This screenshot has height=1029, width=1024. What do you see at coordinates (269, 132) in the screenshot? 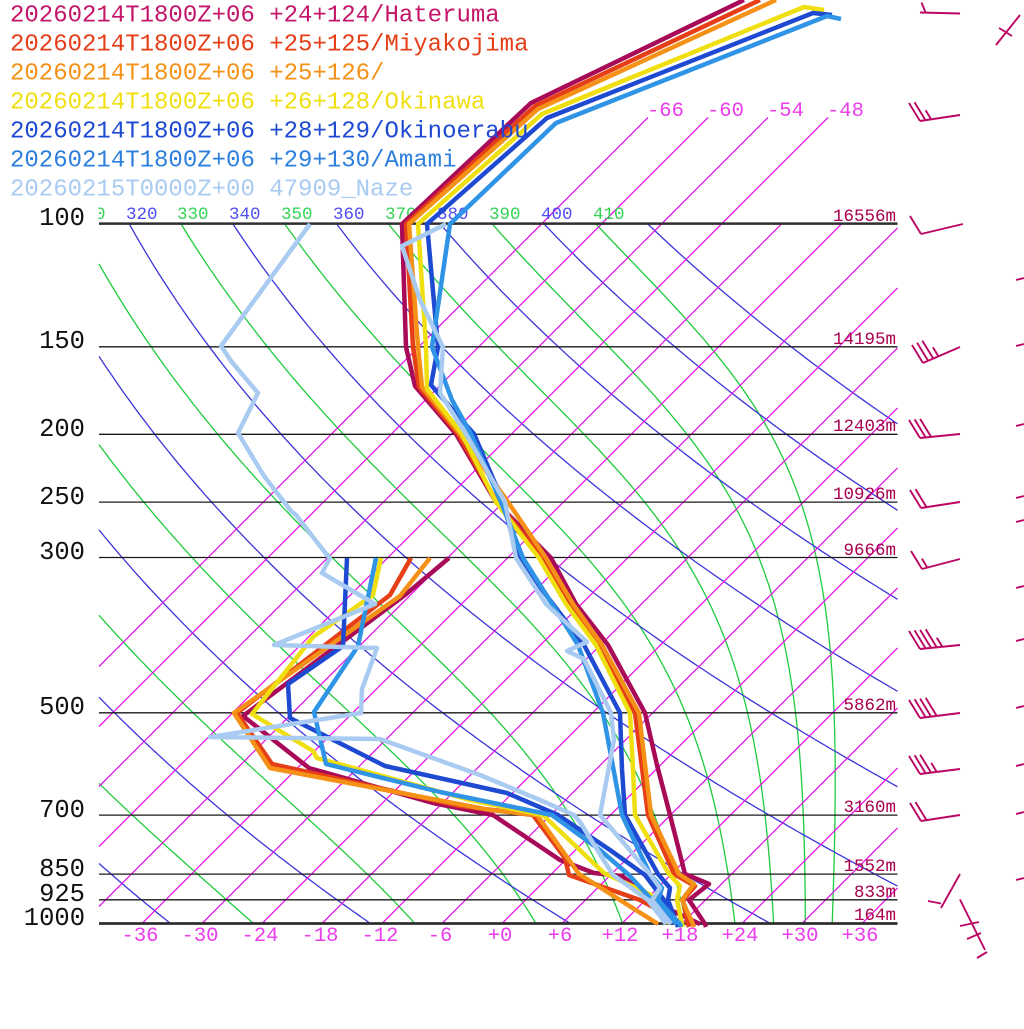
I see `svg-text:20260214T1800Z+06 +28+129/Okin: 20260214T1800Z+06 +28+129/Okinoerabu` at bounding box center [269, 132].